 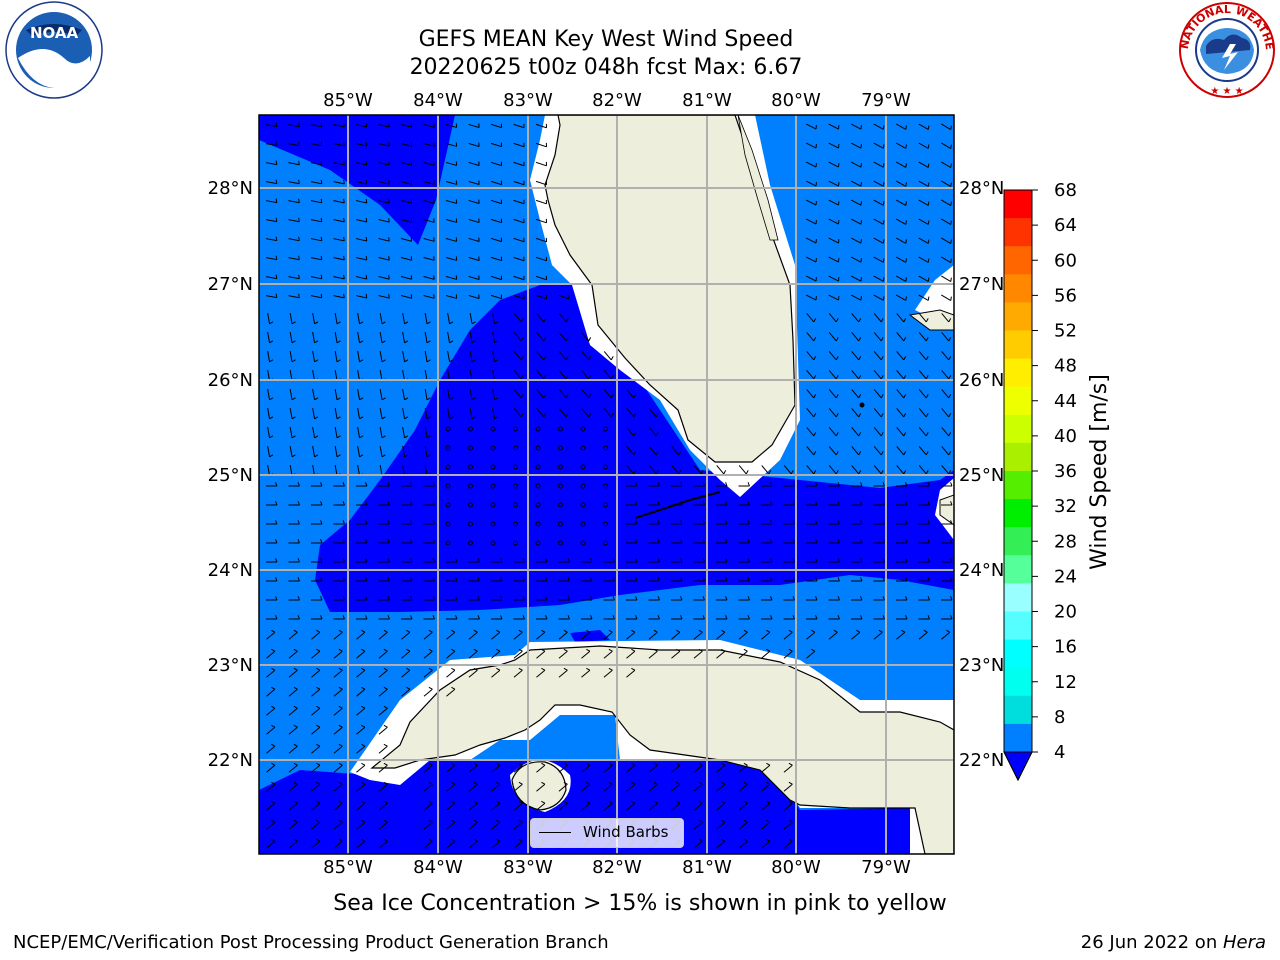 I want to click on lon-label-bottom: 83°W, so click(x=528, y=867).